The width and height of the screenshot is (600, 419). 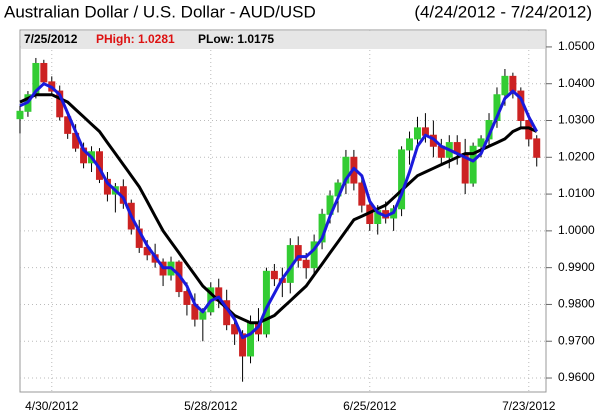 I want to click on header-low: PLow: 1.0175, so click(x=236, y=39).